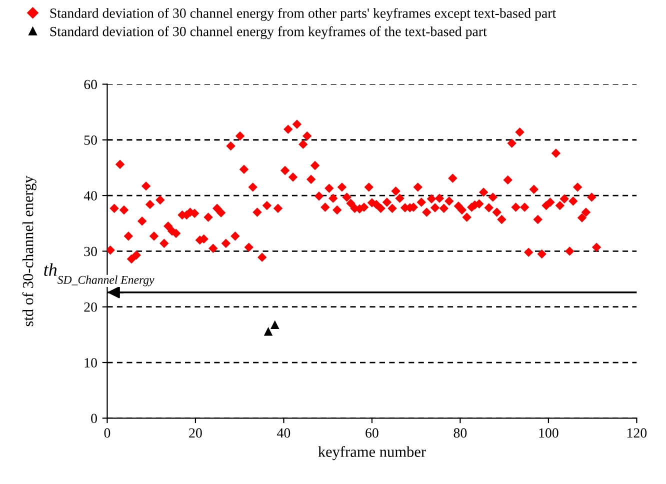 The width and height of the screenshot is (666, 484). Describe the element at coordinates (29, 251) in the screenshot. I see `y-axis-title: std of 30-channel energy` at that location.